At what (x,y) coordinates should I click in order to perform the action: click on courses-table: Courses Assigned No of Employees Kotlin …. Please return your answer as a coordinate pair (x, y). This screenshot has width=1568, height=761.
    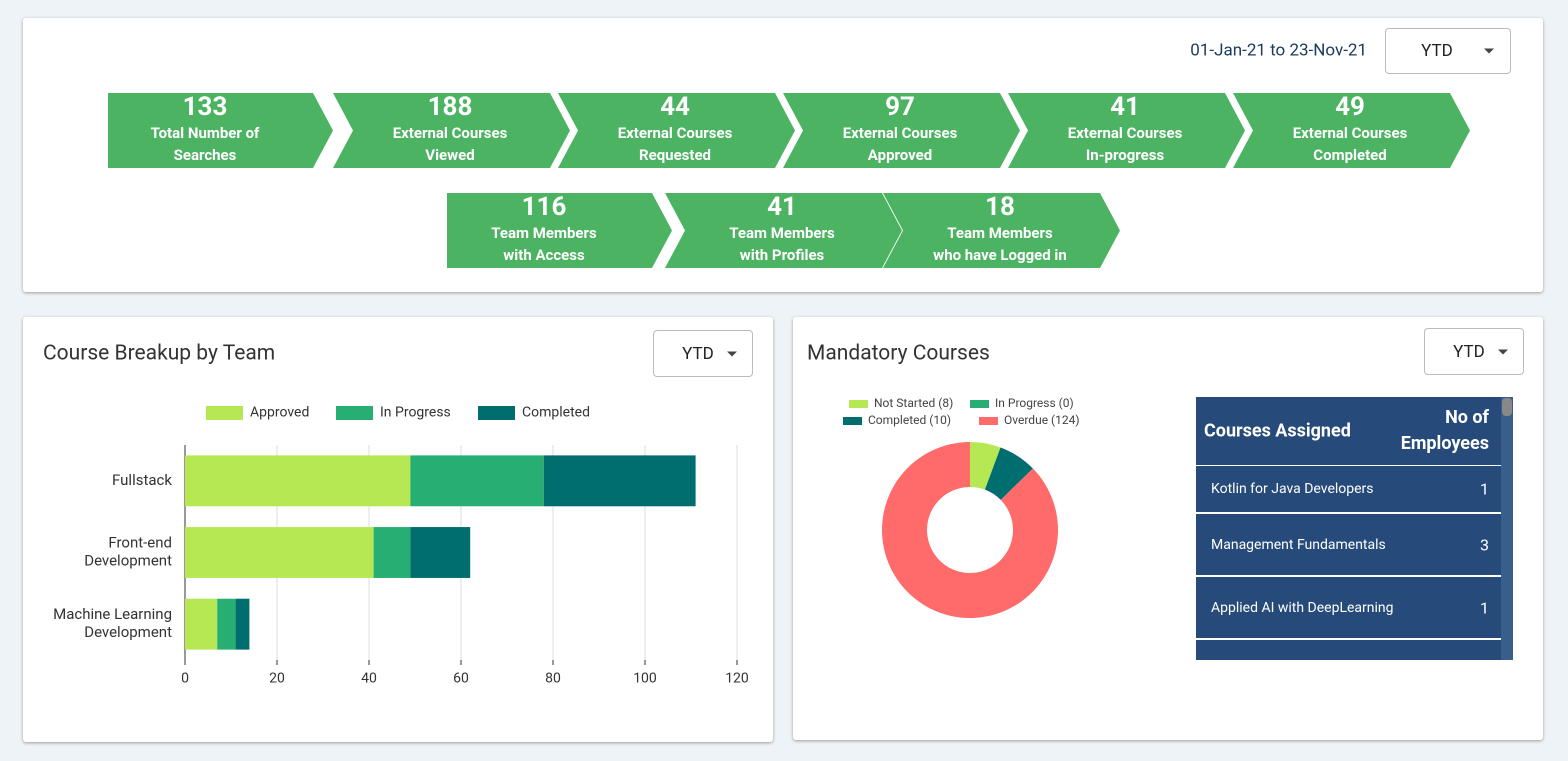
    Looking at the image, I should click on (1354, 528).